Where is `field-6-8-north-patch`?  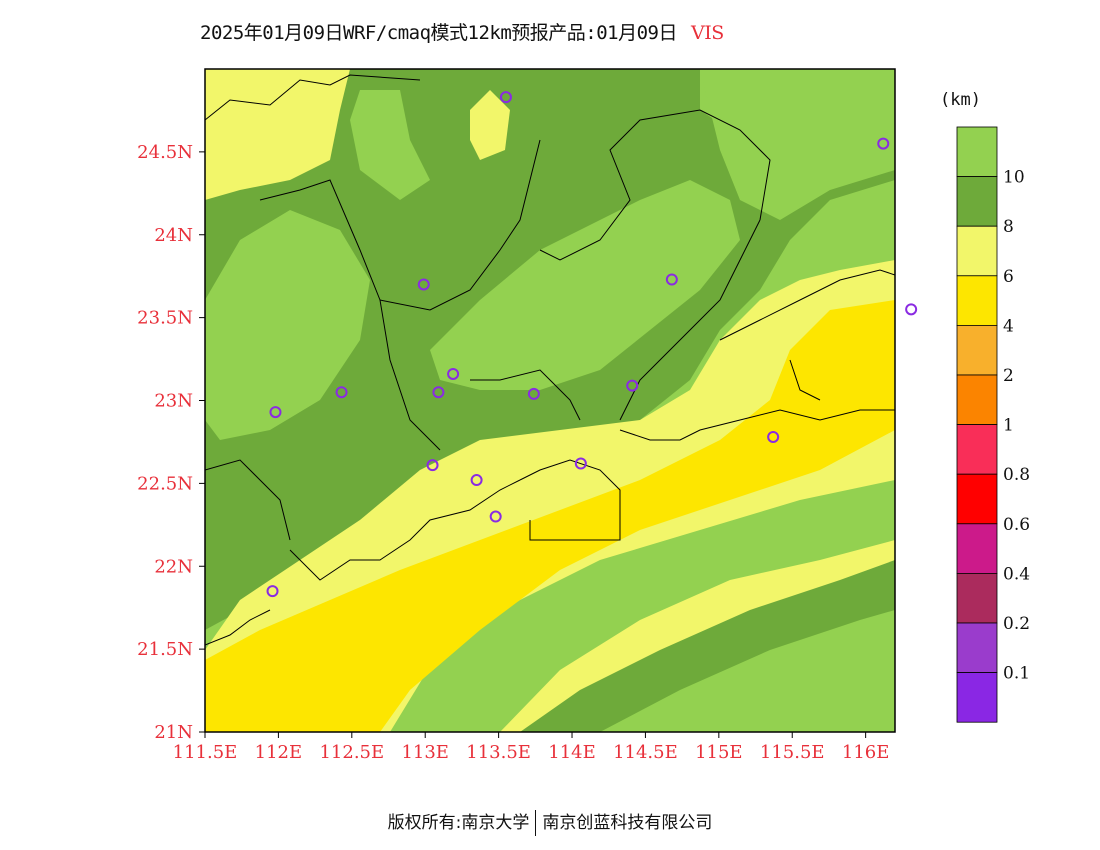
field-6-8-north-patch is located at coordinates (490, 125).